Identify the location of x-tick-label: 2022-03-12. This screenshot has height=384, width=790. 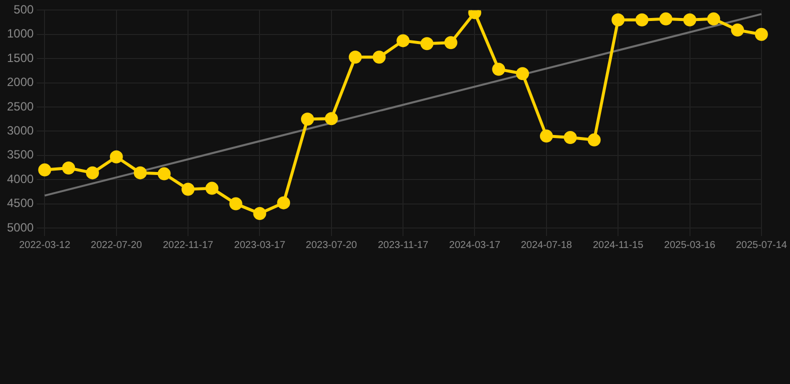
(45, 245).